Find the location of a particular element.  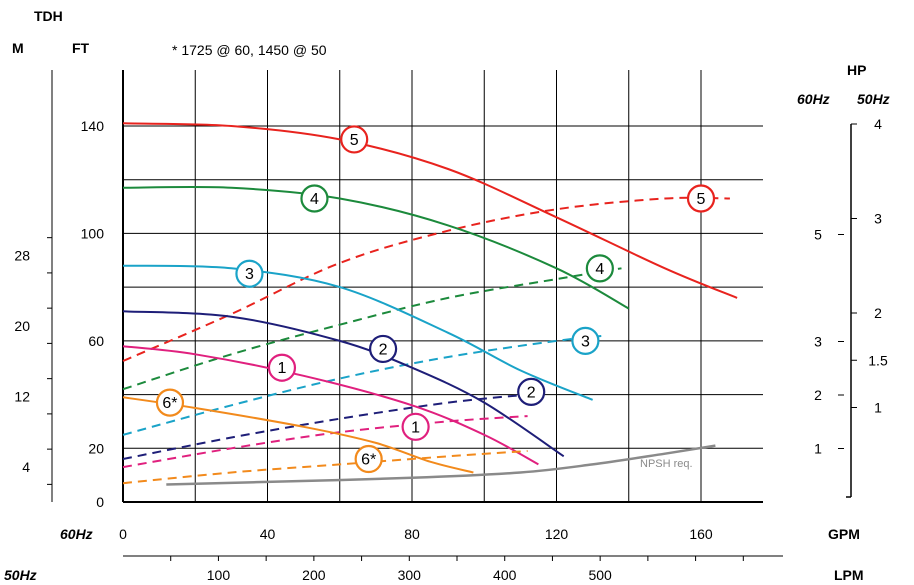

hp50-tick-label: 2 is located at coordinates (878, 313).